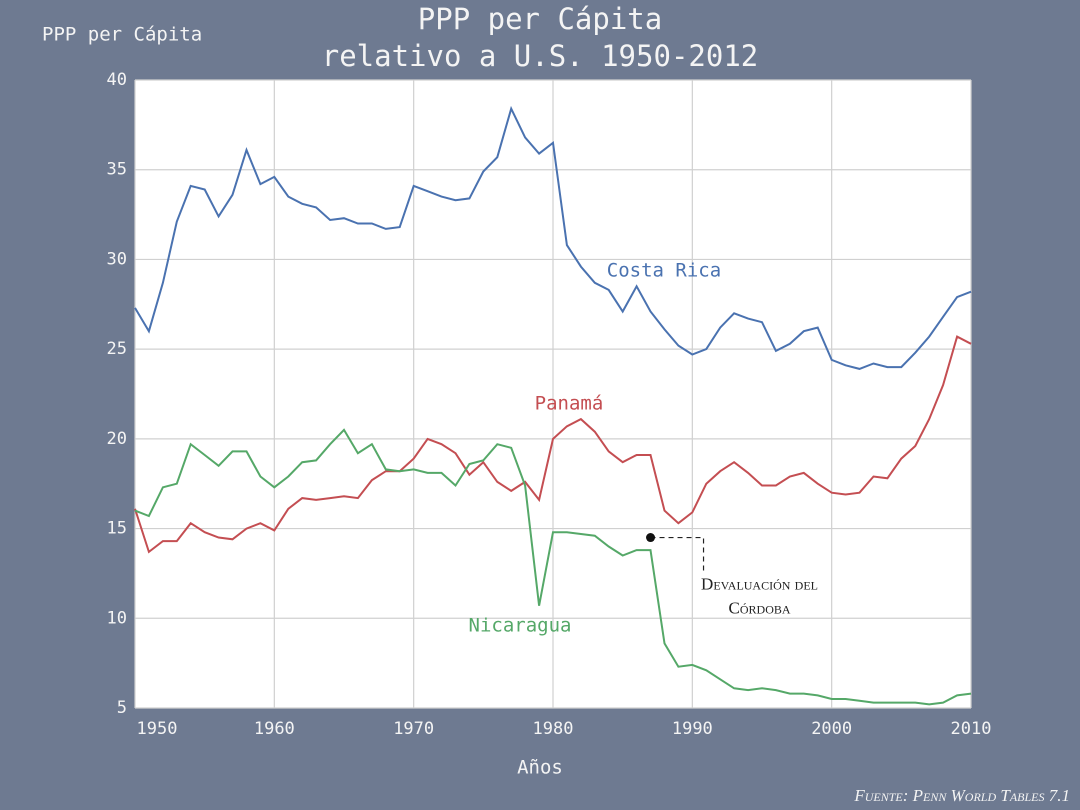 The image size is (1080, 810). What do you see at coordinates (117, 618) in the screenshot?
I see `y-tick-label: 10` at bounding box center [117, 618].